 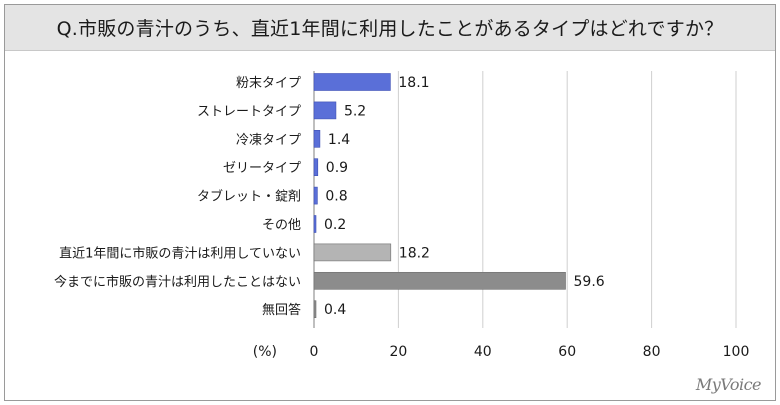 What do you see at coordinates (249, 111) in the screenshot?
I see `category-label: ストレートタイプ` at bounding box center [249, 111].